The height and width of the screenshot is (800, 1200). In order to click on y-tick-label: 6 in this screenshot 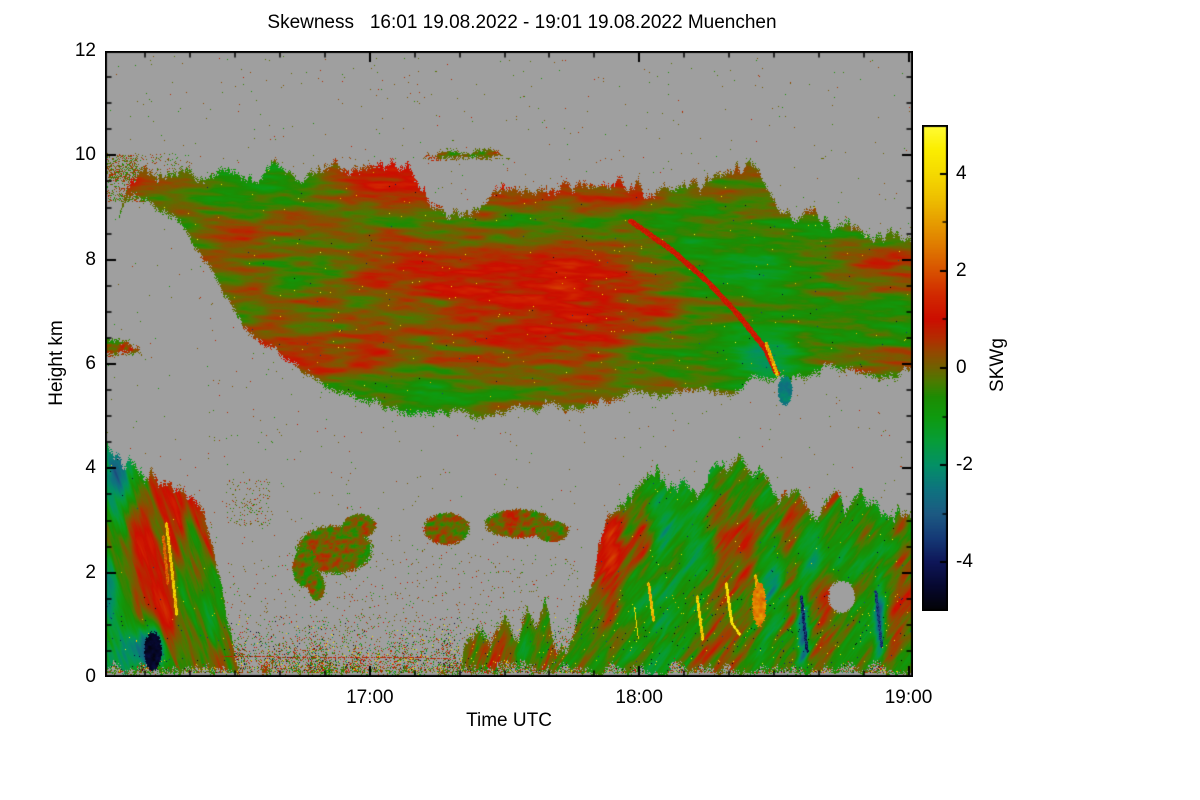, I will do `click(90, 363)`.